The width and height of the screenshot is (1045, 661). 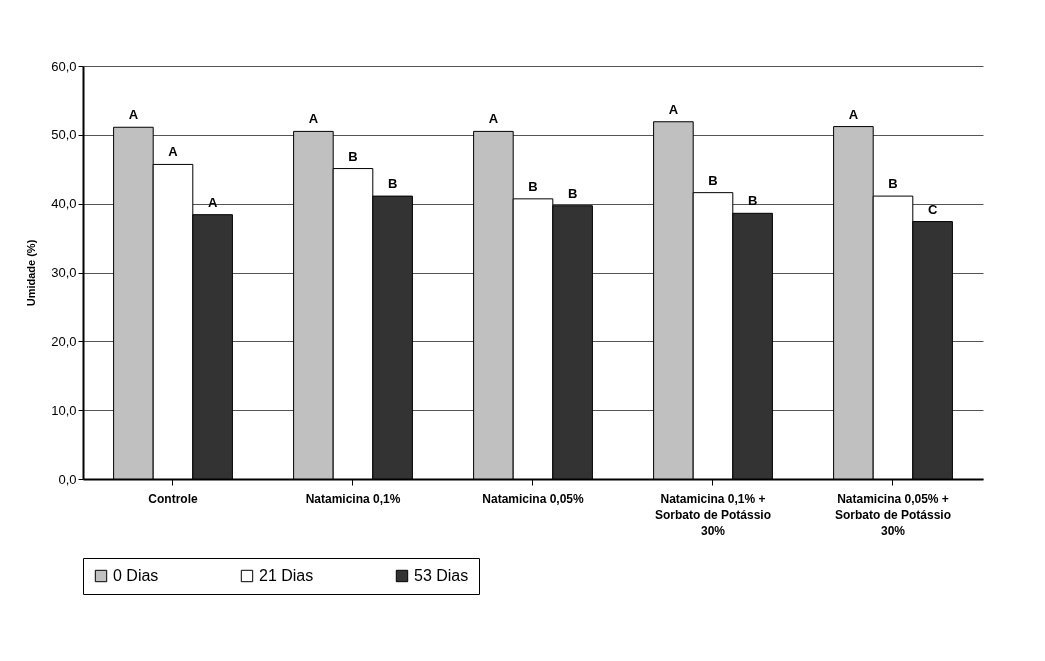 I want to click on x-tick-label: Natamicina 0,05%, so click(x=533, y=498).